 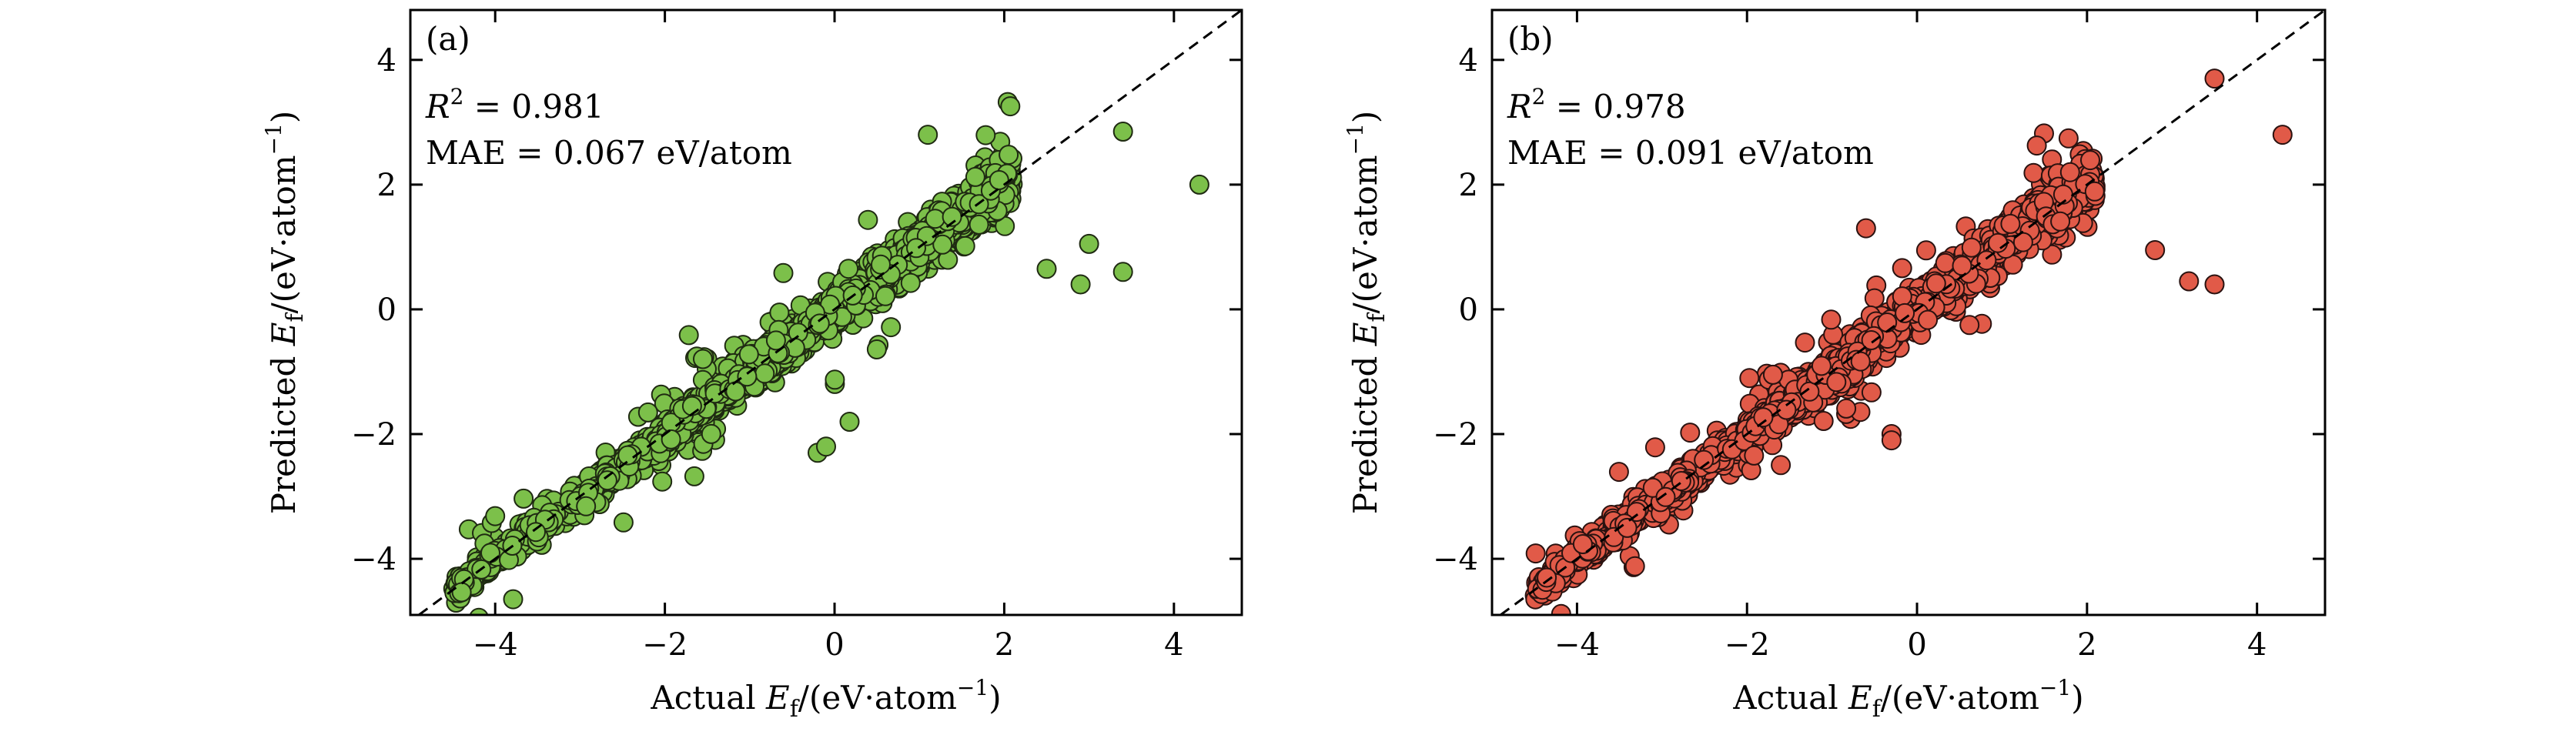 What do you see at coordinates (1005, 645) in the screenshot?
I see `x-tick-label: 2` at bounding box center [1005, 645].